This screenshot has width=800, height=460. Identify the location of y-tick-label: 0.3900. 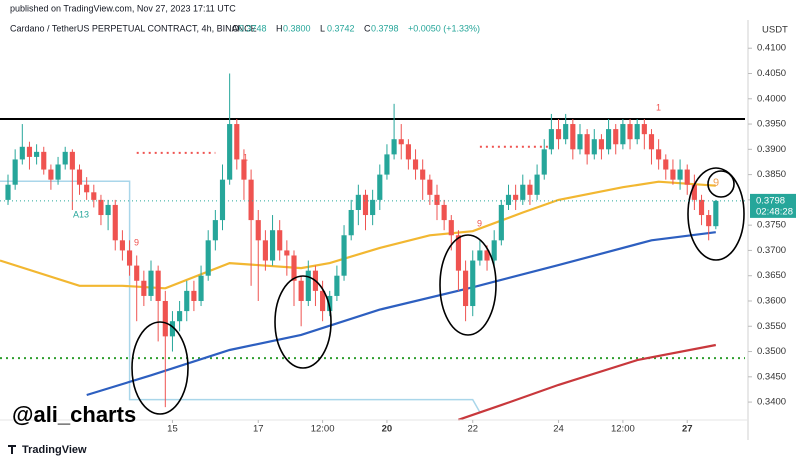
(771, 149).